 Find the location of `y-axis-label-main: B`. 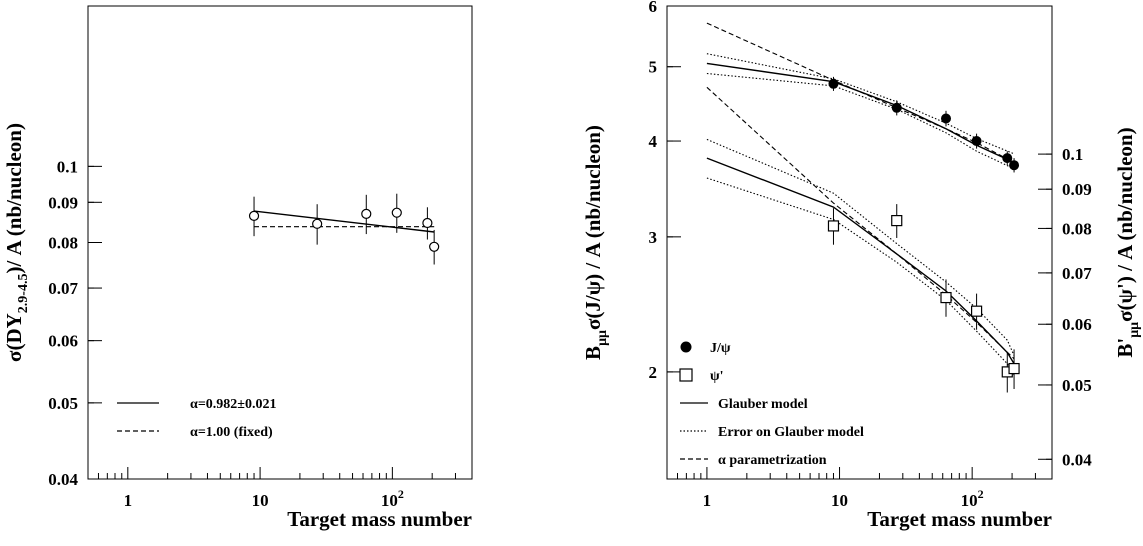

y-axis-label-main: B is located at coordinates (593, 353).